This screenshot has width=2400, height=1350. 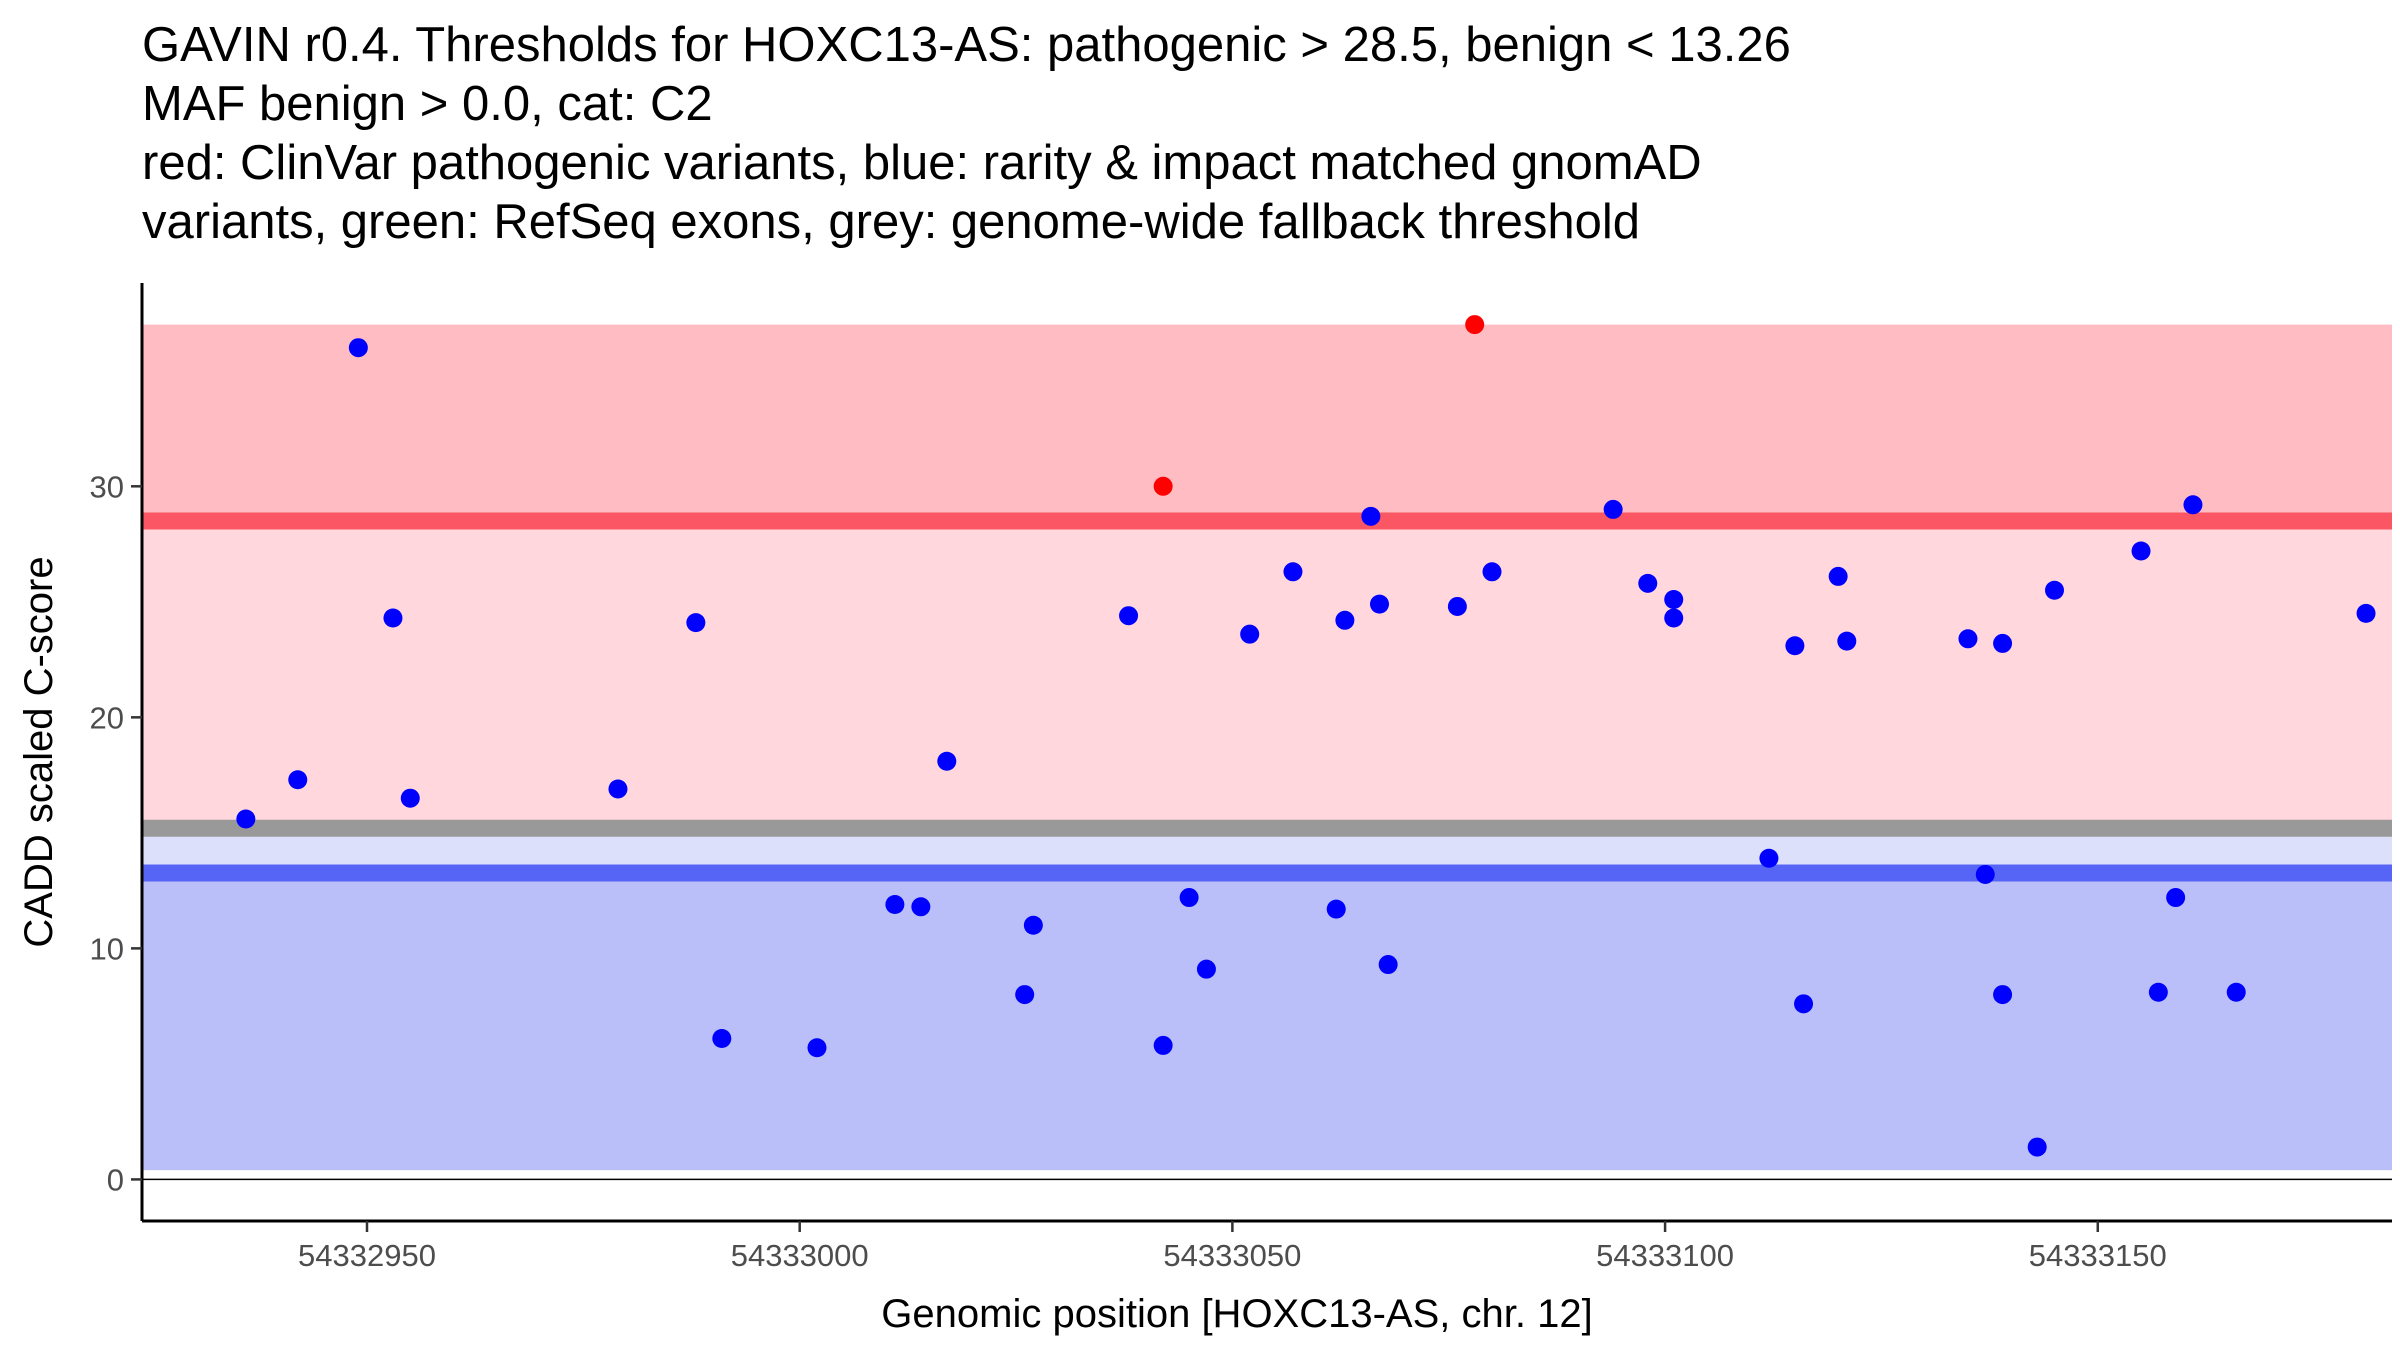 What do you see at coordinates (115, 1179) in the screenshot?
I see `y-tick-label: 0` at bounding box center [115, 1179].